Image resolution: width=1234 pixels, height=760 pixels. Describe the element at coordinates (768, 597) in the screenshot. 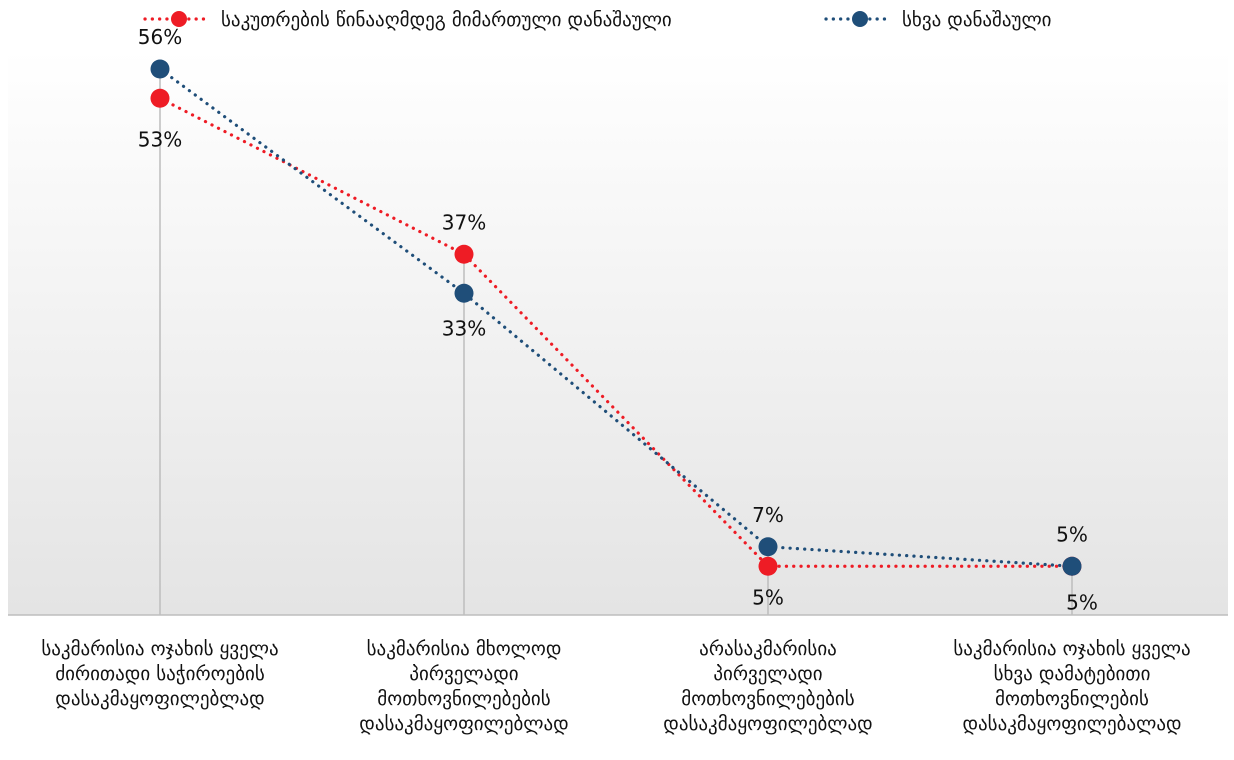

I see `series-1-label-3: 5%` at that location.